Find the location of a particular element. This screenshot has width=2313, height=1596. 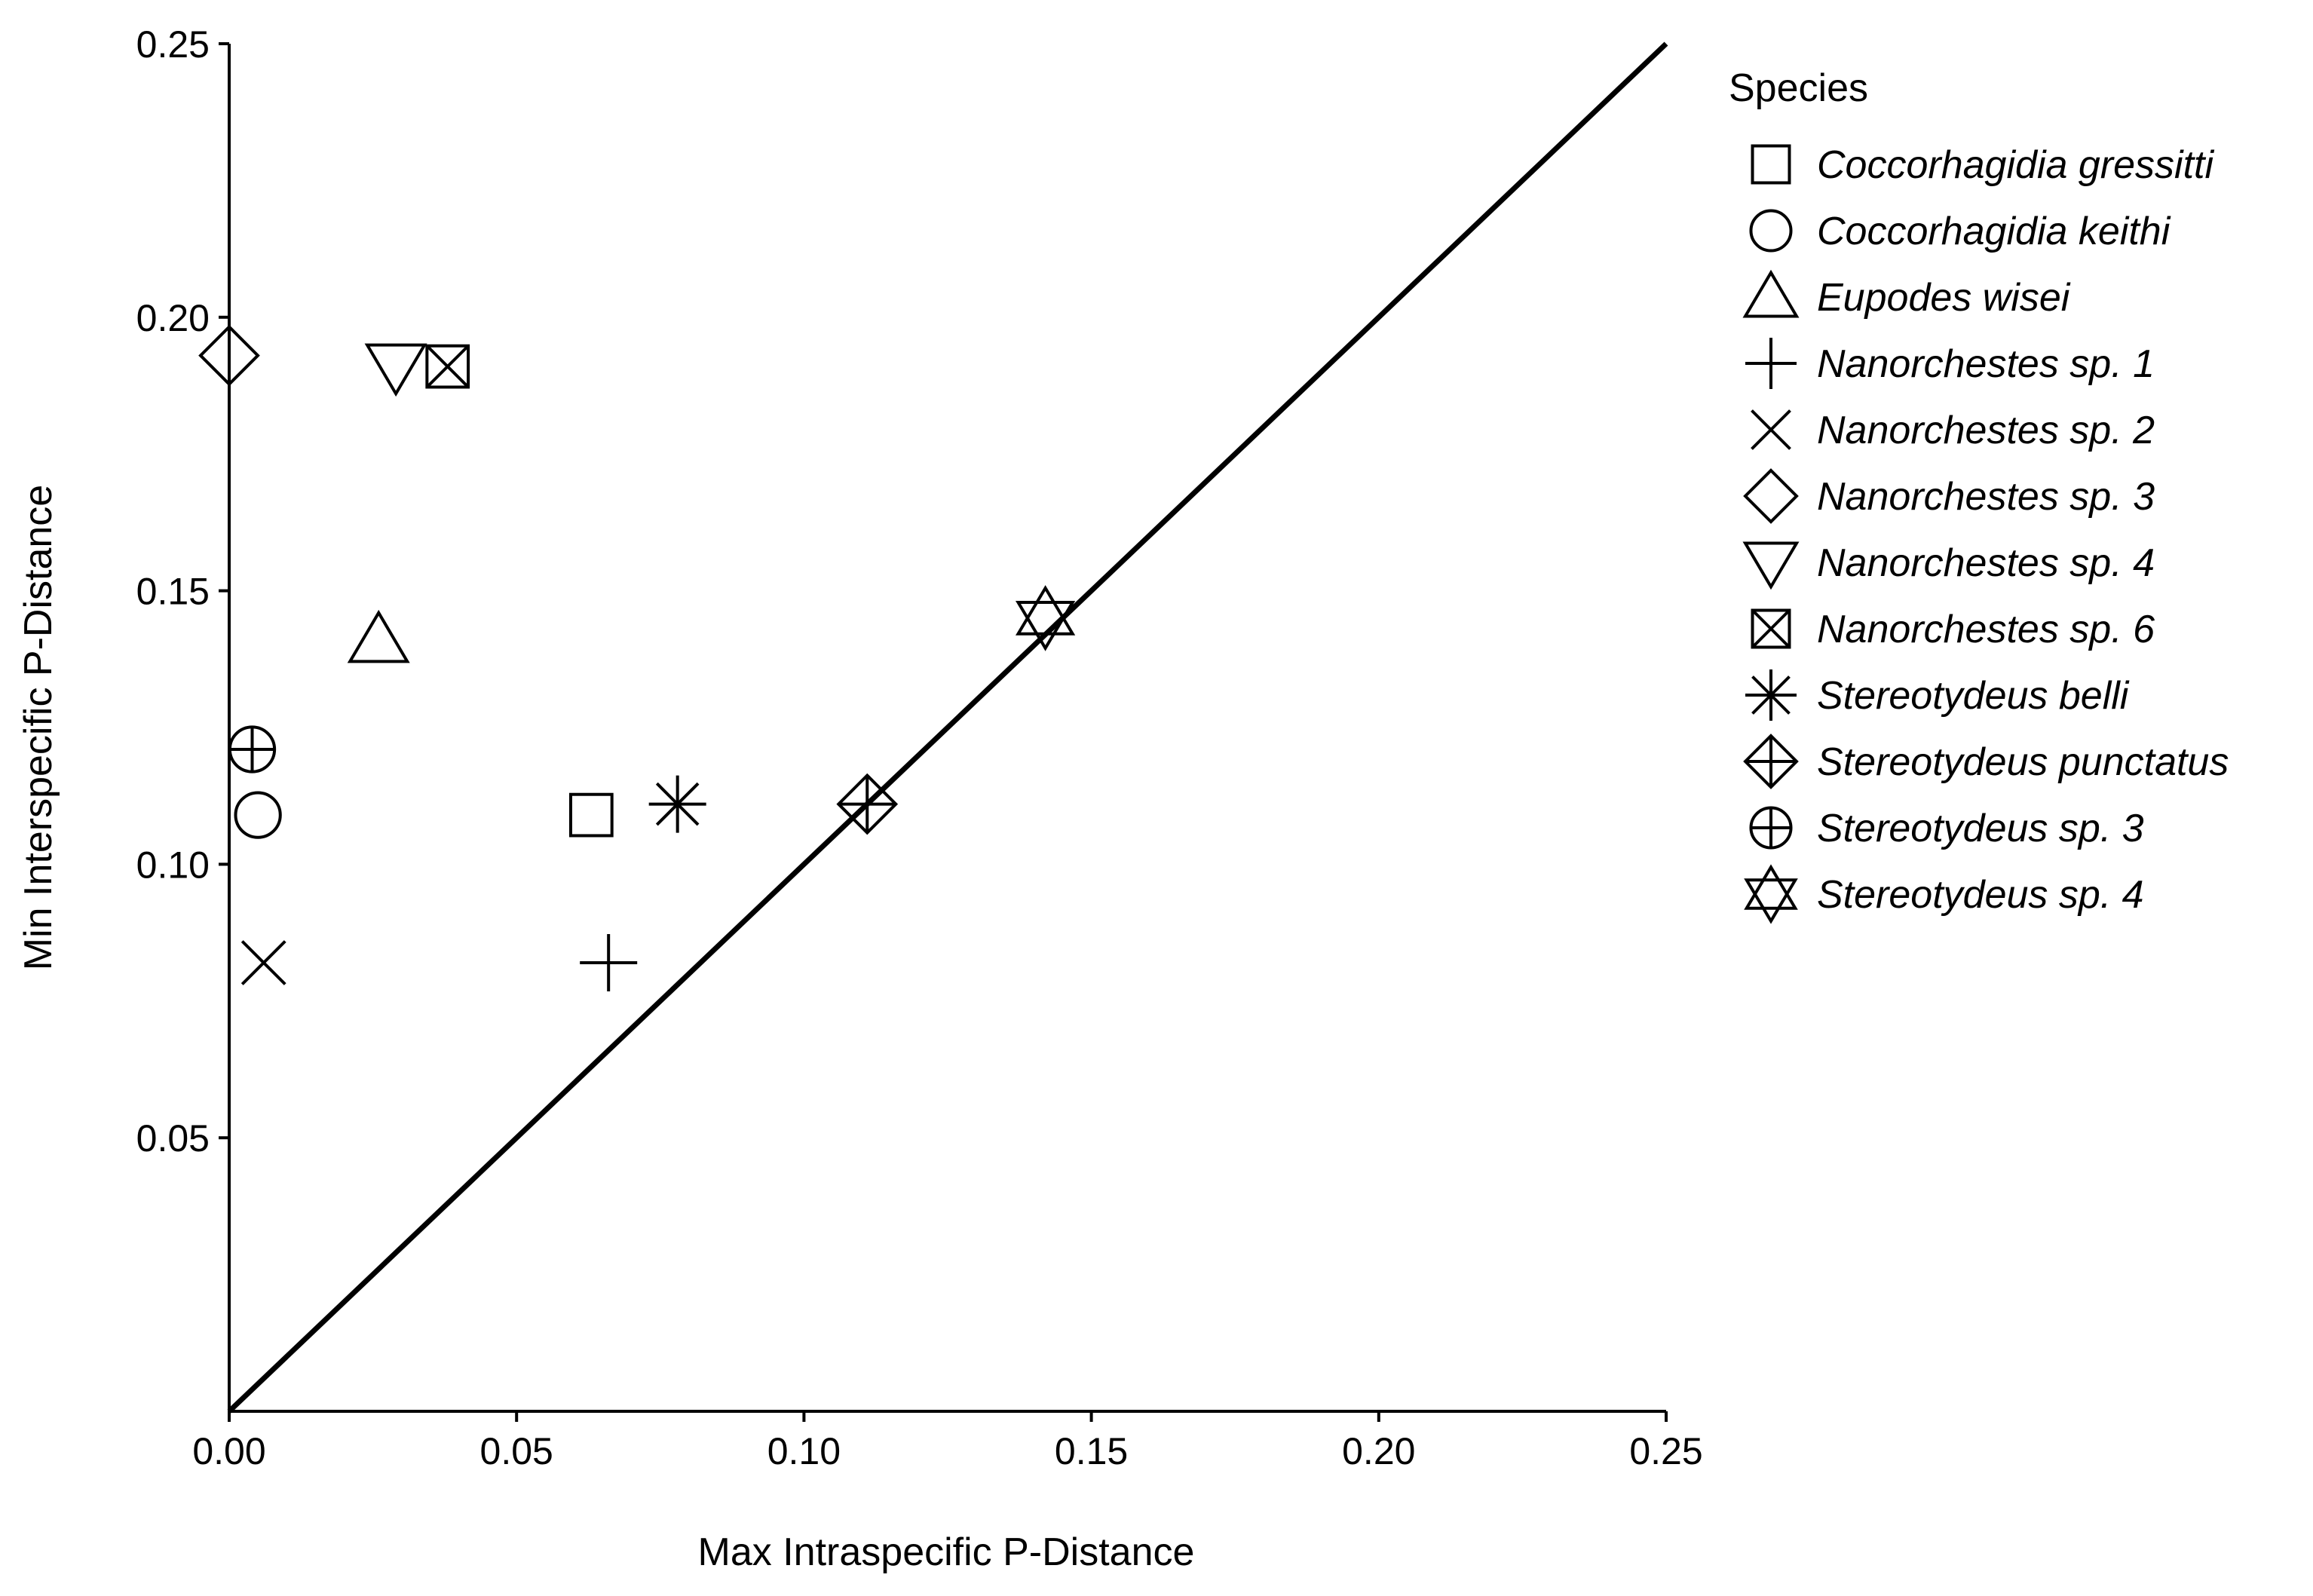

legend-label: Nanorchestes sp. 4 is located at coordinates (1986, 563).